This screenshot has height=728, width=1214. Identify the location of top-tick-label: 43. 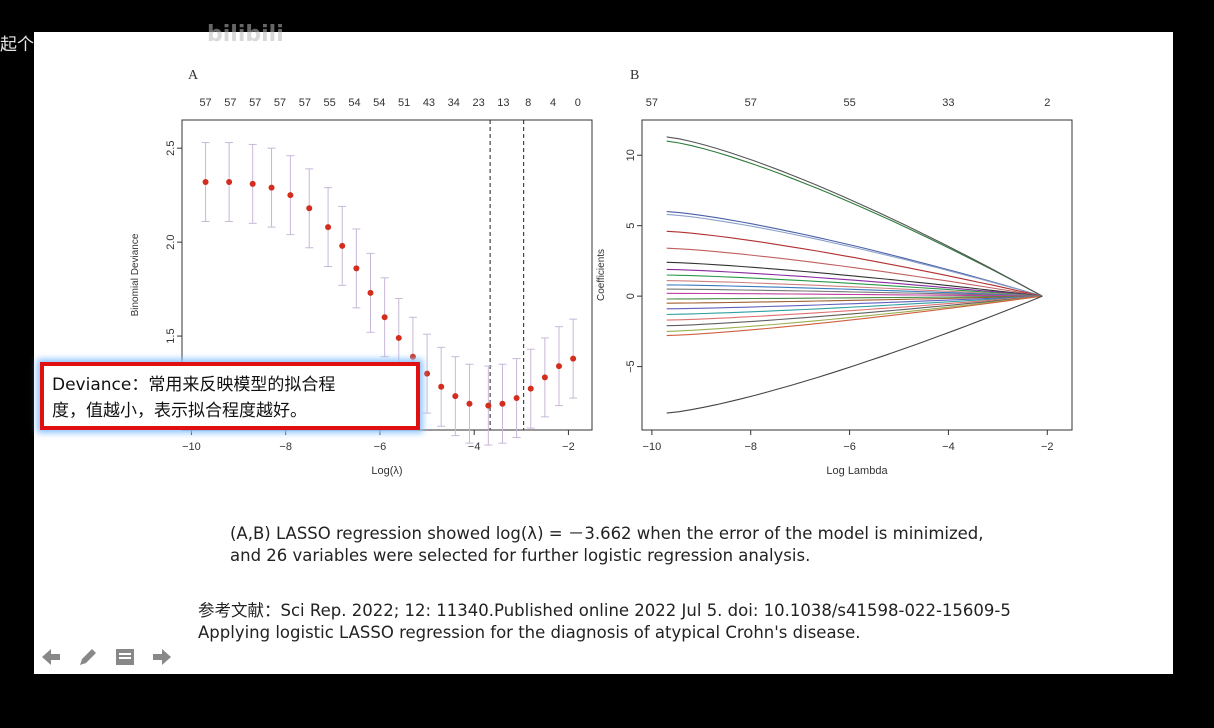
(429, 103).